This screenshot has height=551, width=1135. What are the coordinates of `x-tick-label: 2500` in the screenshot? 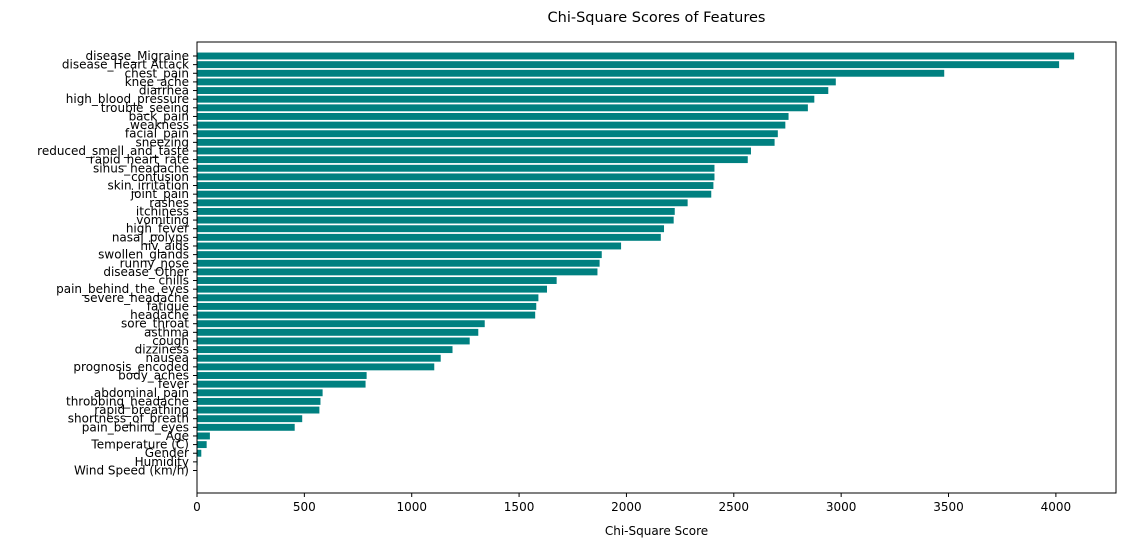 It's located at (734, 507).